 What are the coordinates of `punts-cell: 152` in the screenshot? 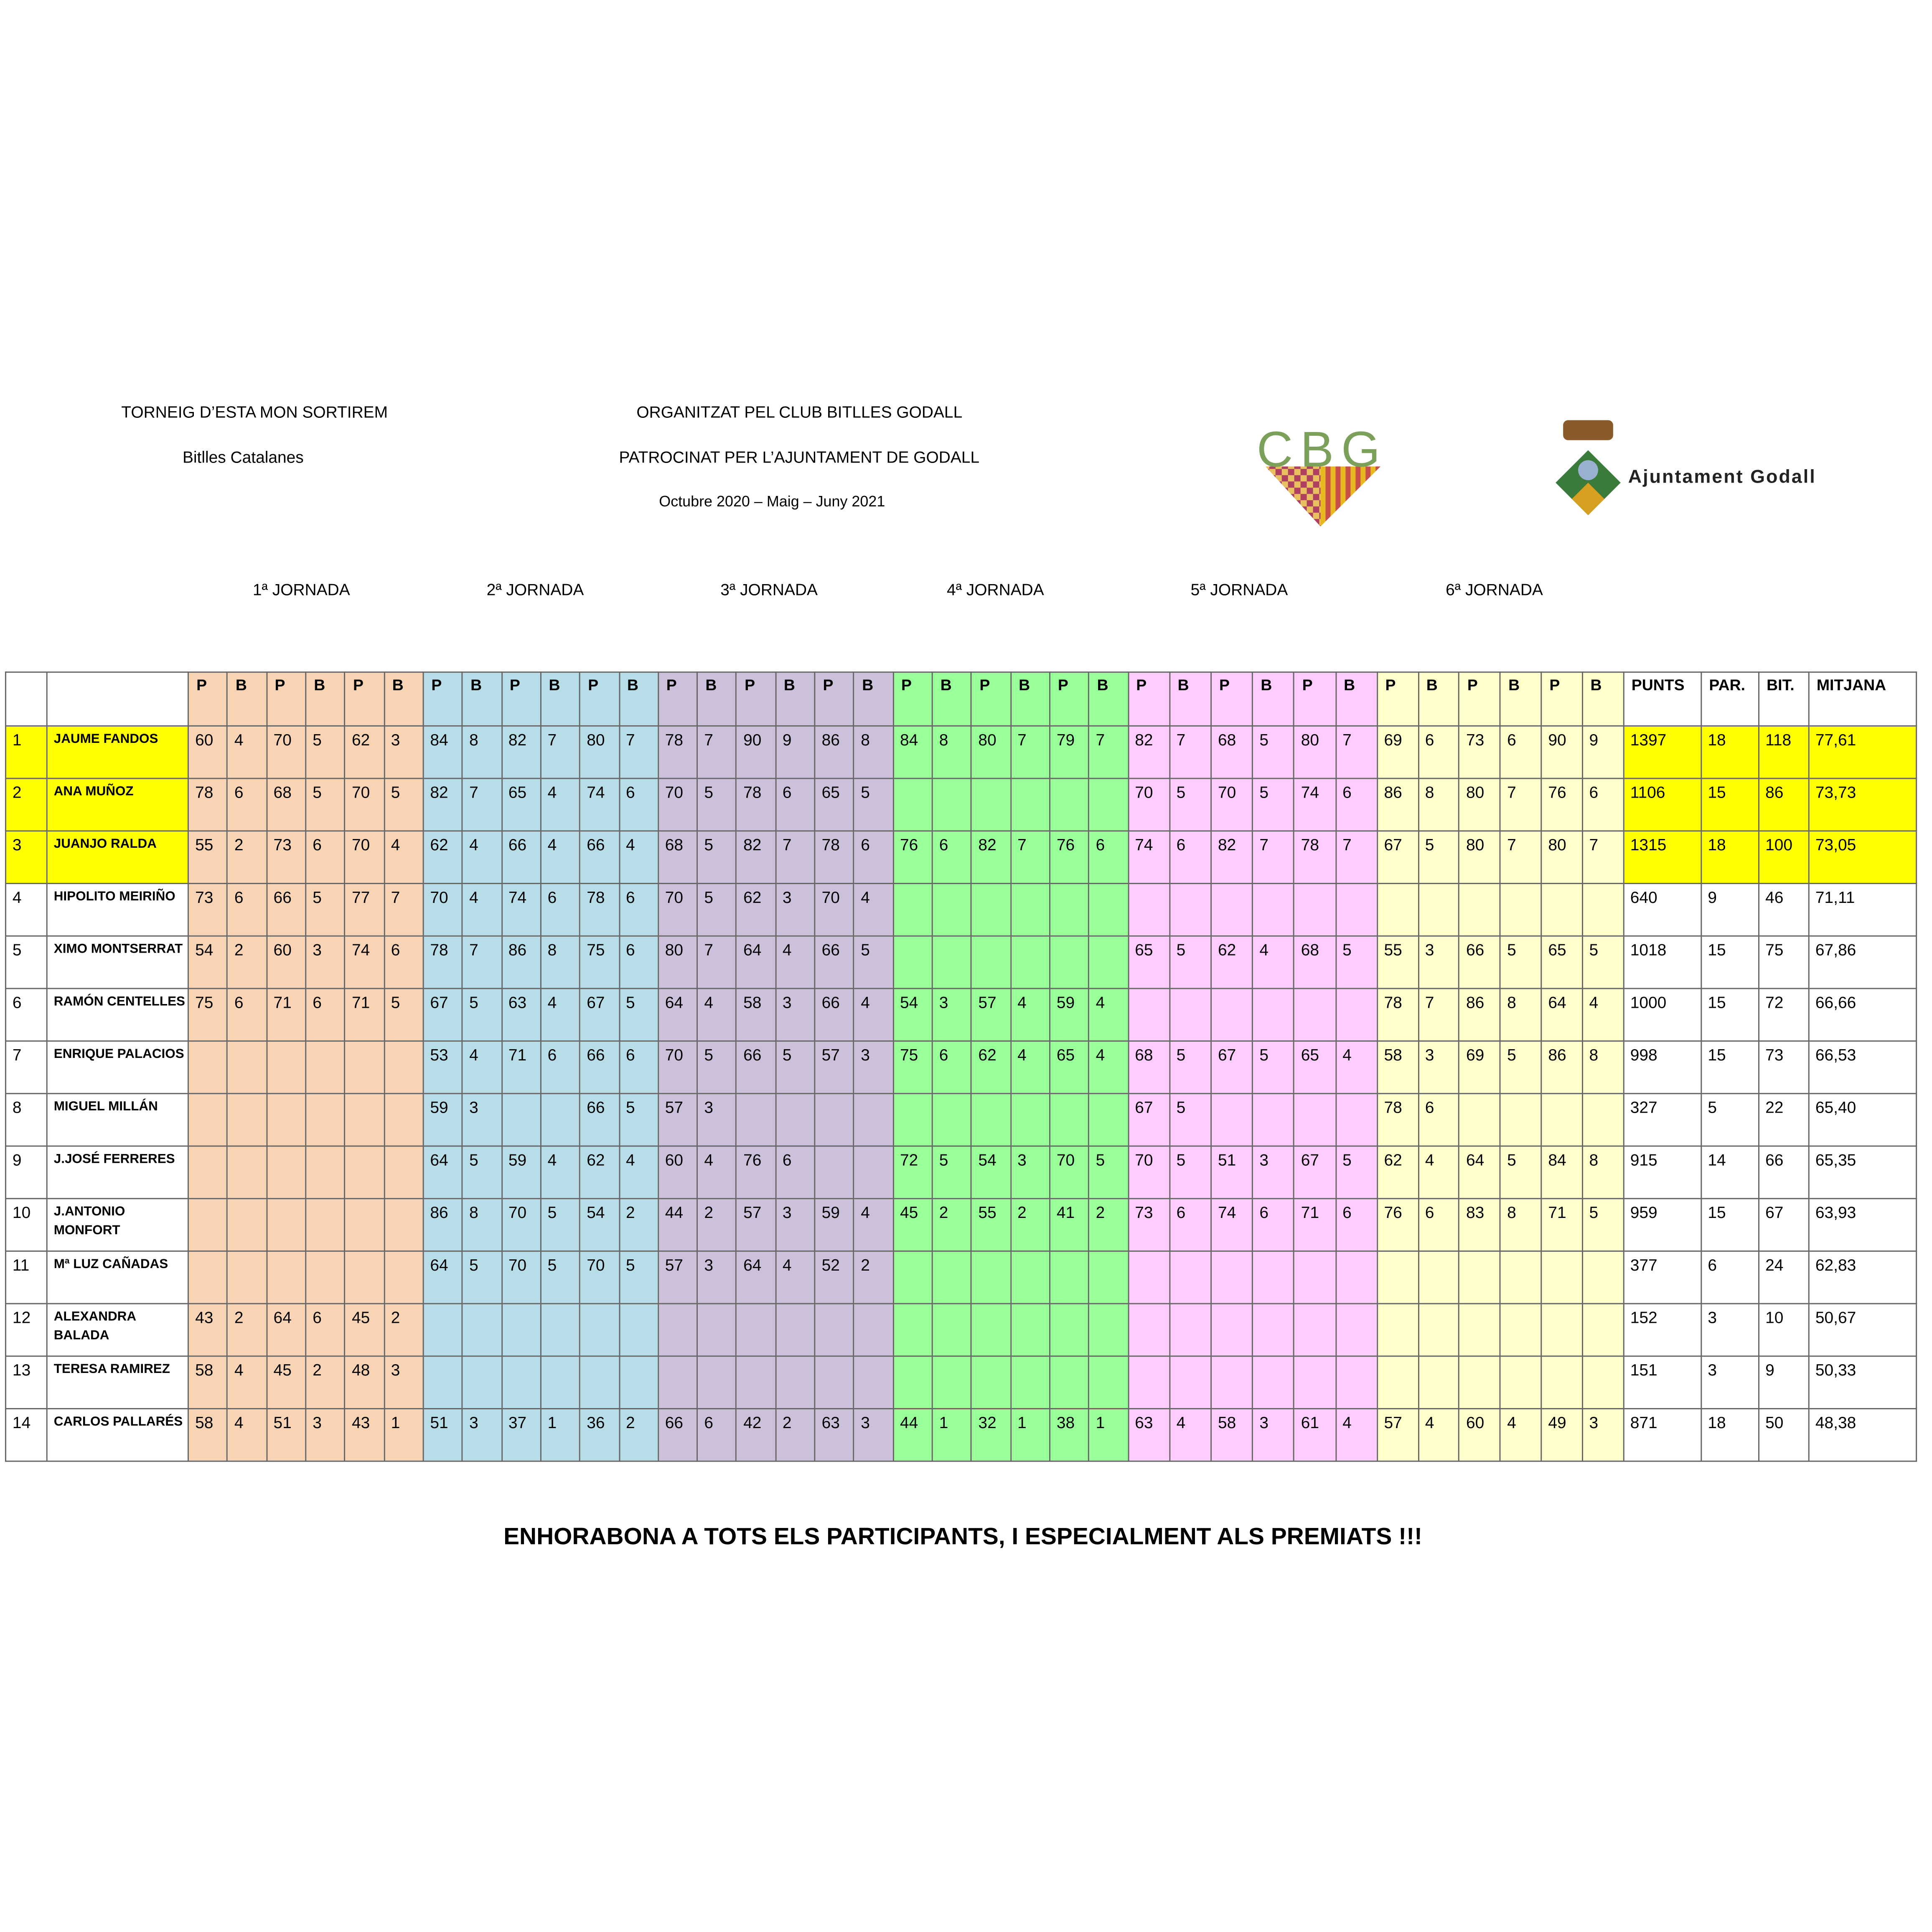 It's located at (1662, 1330).